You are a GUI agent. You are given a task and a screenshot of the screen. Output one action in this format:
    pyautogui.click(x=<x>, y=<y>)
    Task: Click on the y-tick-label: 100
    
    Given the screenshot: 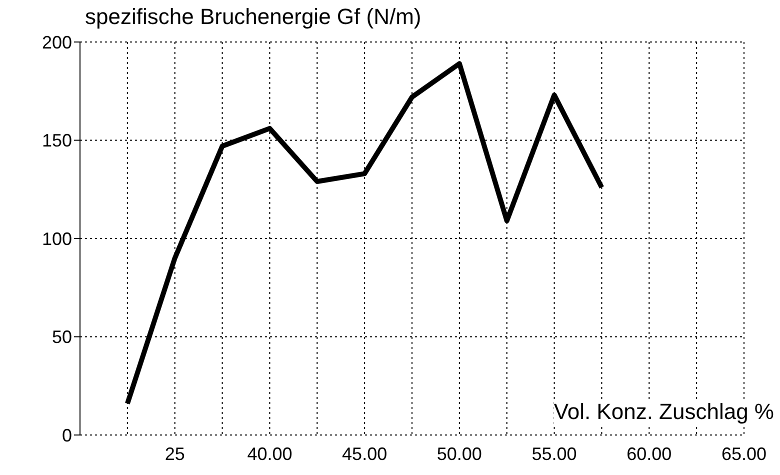 What is the action you would take?
    pyautogui.click(x=57, y=238)
    